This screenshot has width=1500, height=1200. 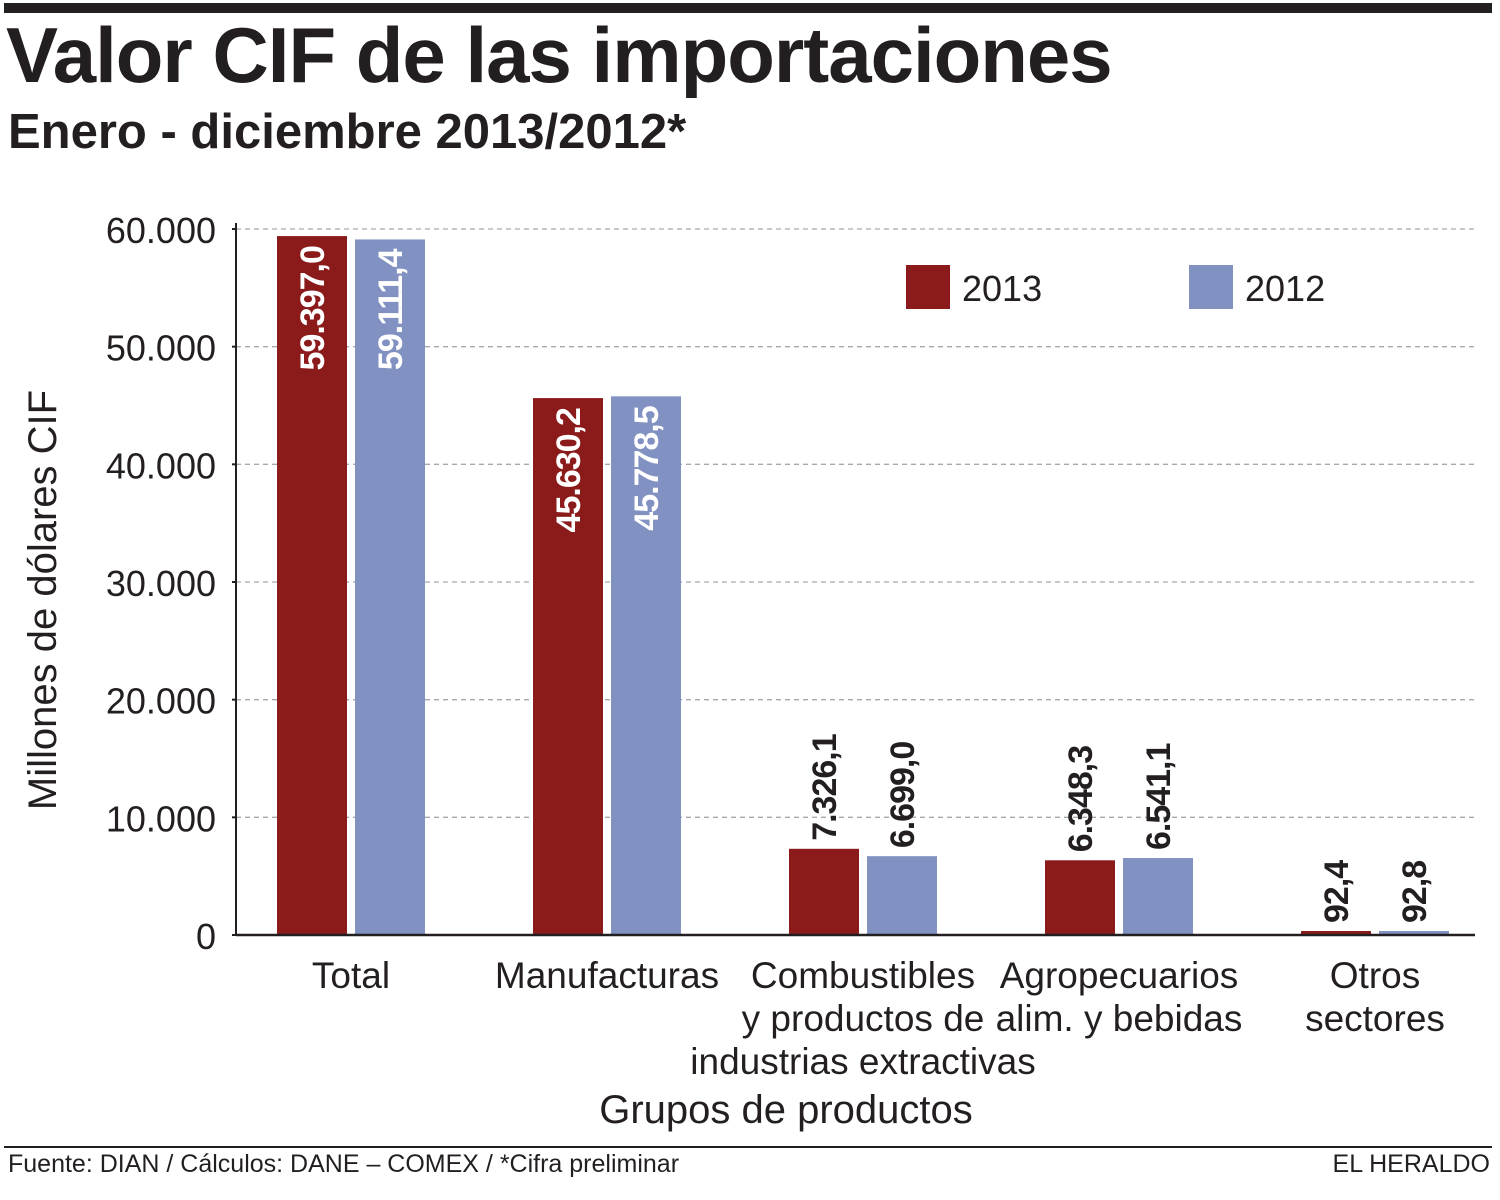 What do you see at coordinates (1415, 892) in the screenshot?
I see `bar-value-label: 92,8` at bounding box center [1415, 892].